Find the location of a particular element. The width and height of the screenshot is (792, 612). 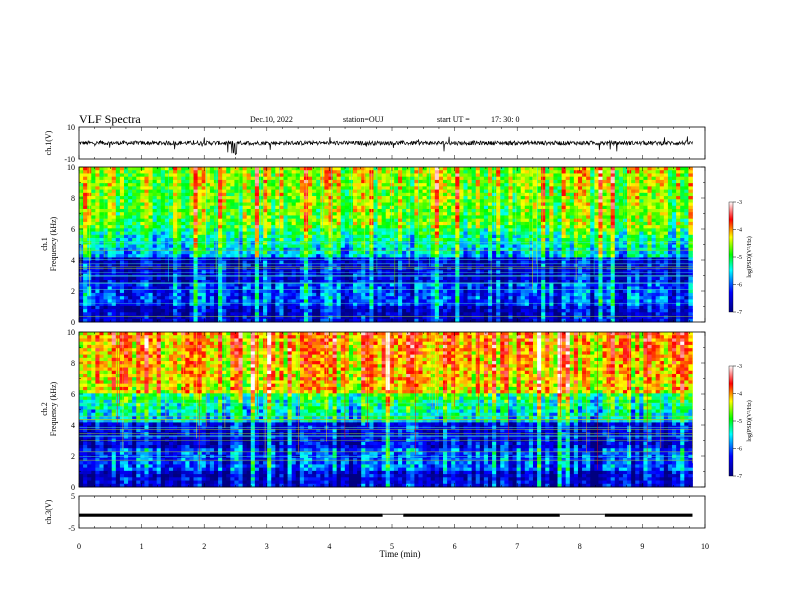

time-tick-label: 6 is located at coordinates (455, 546).